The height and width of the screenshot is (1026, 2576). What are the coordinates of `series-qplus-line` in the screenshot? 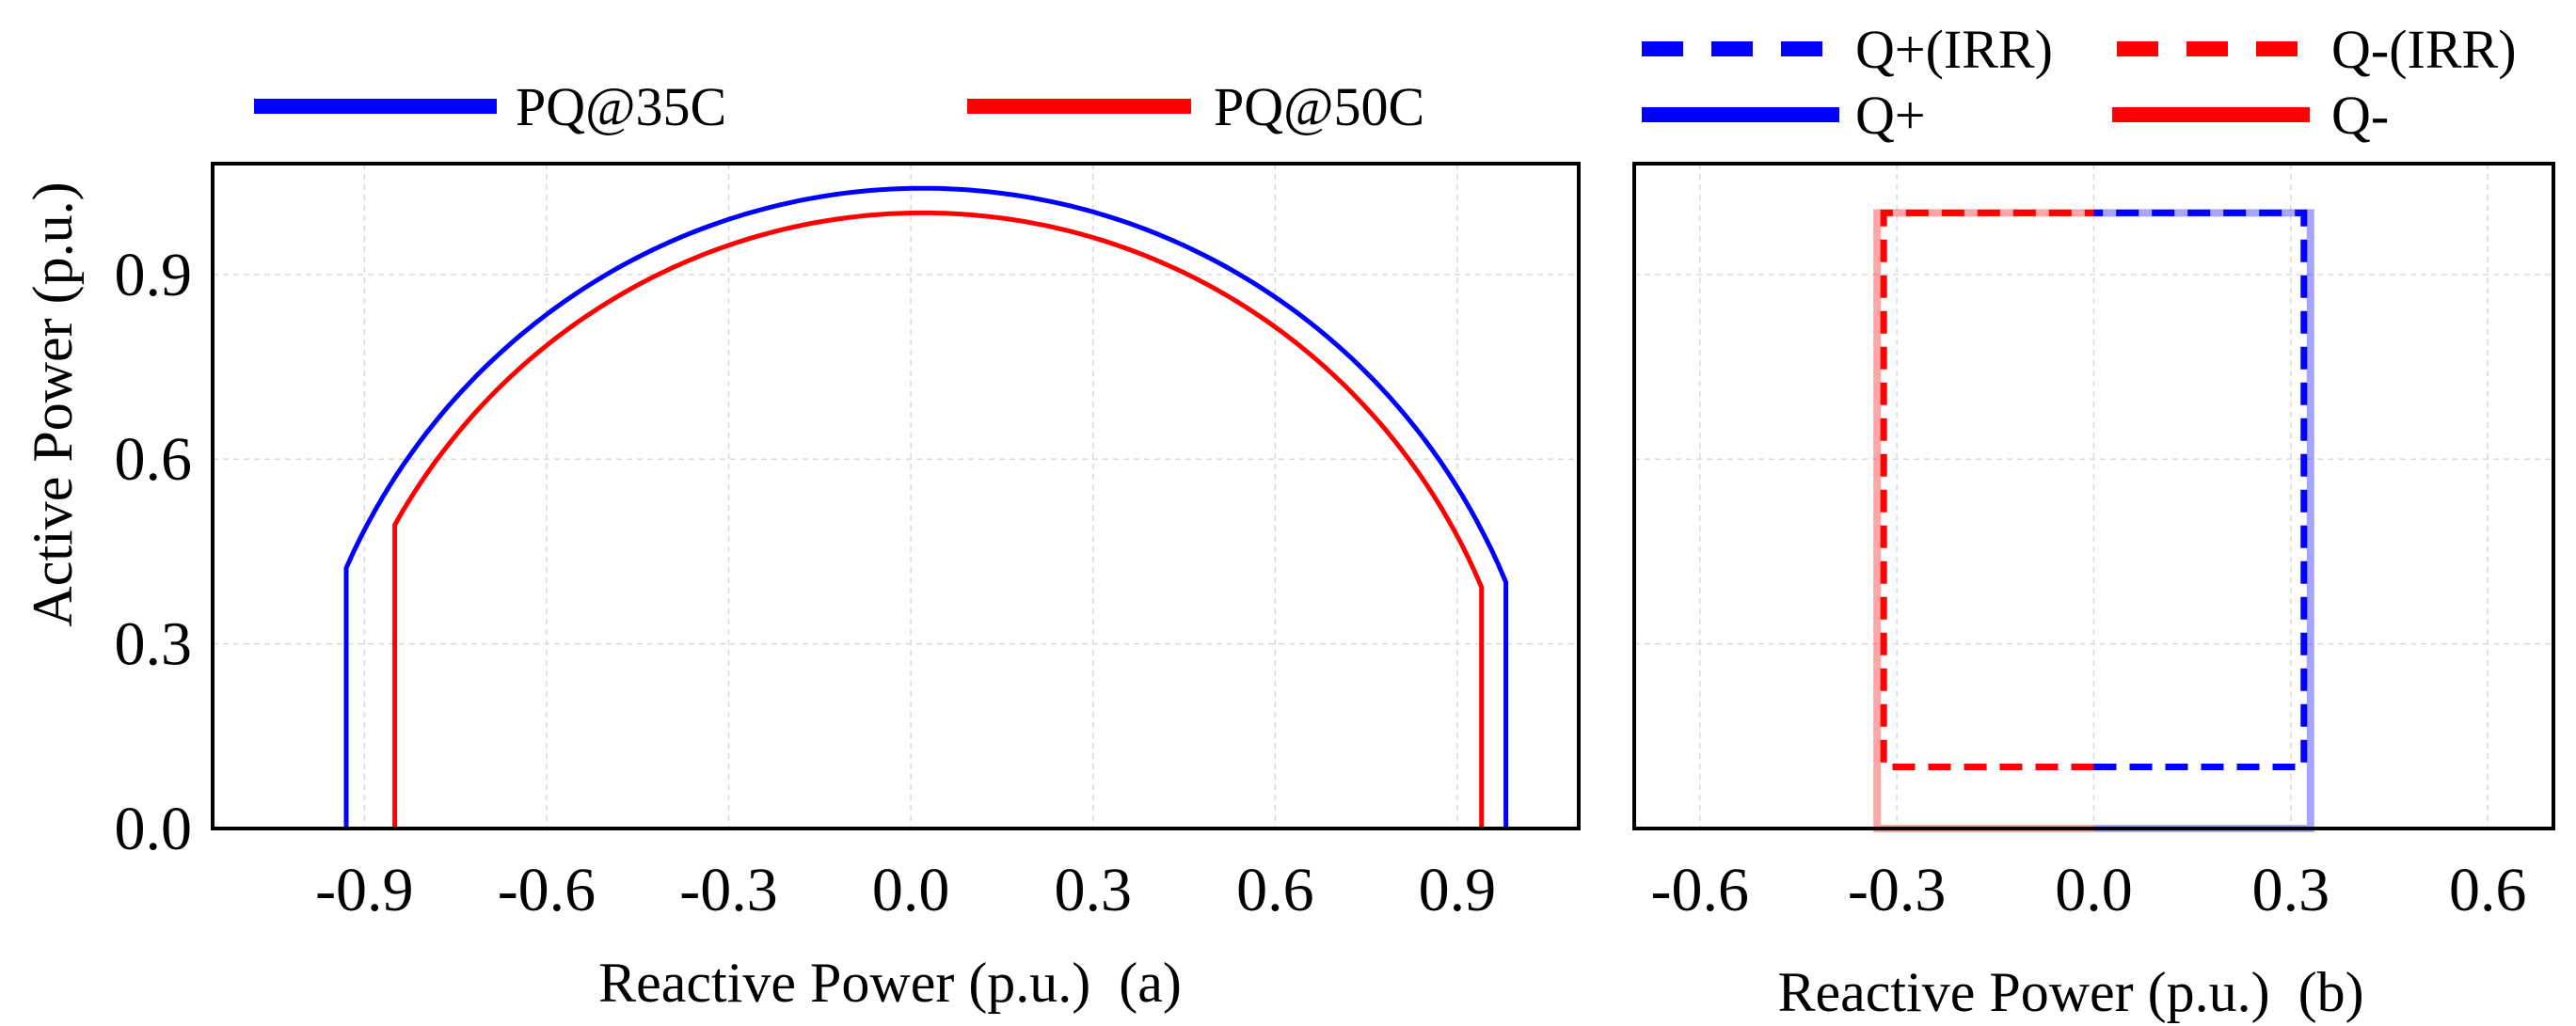 It's located at (2203, 520).